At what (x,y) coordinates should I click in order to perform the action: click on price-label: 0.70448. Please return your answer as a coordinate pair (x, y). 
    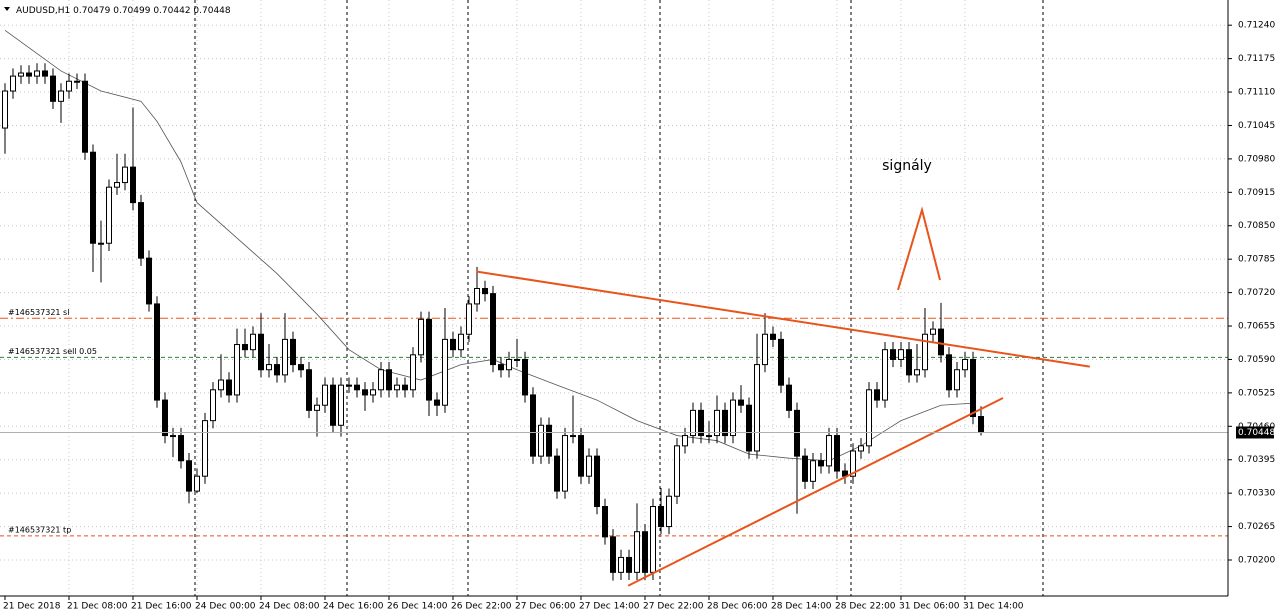
    Looking at the image, I should click on (1256, 433).